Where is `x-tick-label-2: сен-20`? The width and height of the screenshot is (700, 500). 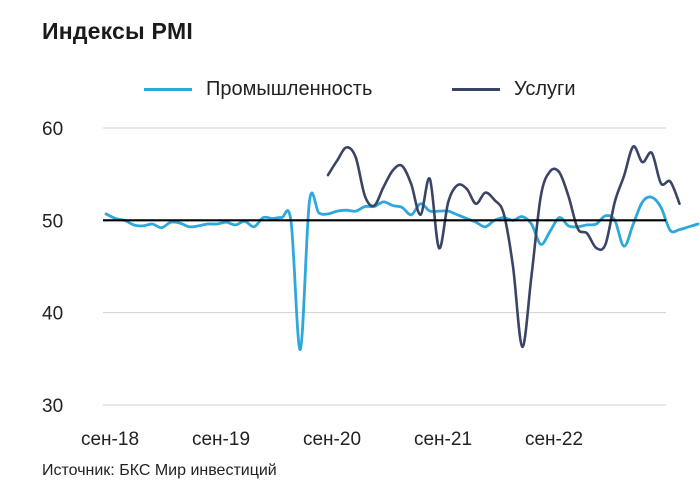 x-tick-label-2: сен-20 is located at coordinates (332, 439).